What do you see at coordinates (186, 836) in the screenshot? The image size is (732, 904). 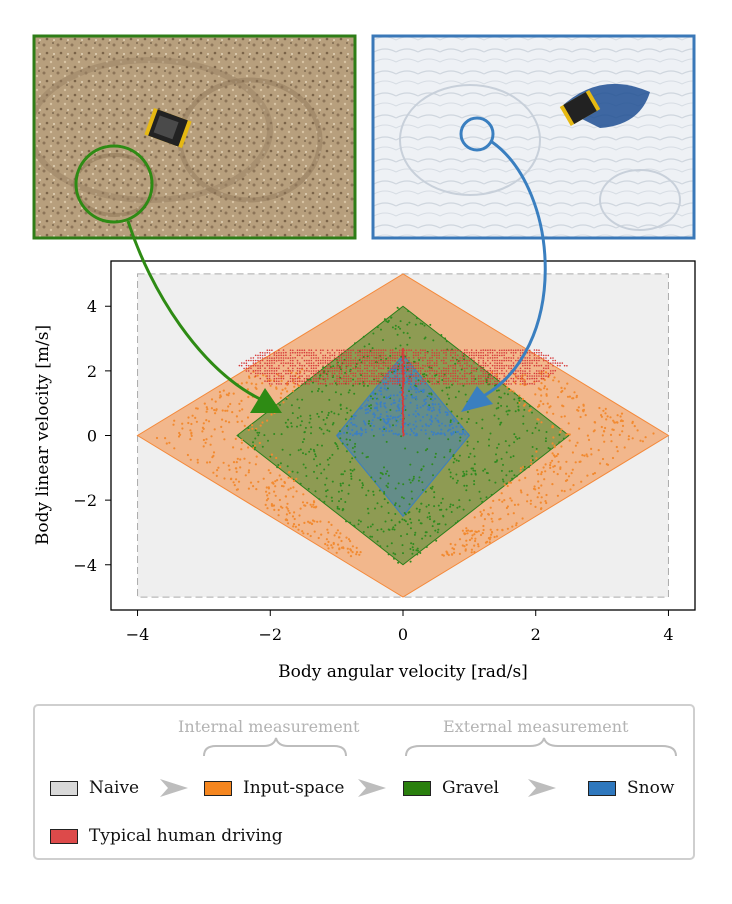 I see `legend-label-human-driving: Typical human driving` at bounding box center [186, 836].